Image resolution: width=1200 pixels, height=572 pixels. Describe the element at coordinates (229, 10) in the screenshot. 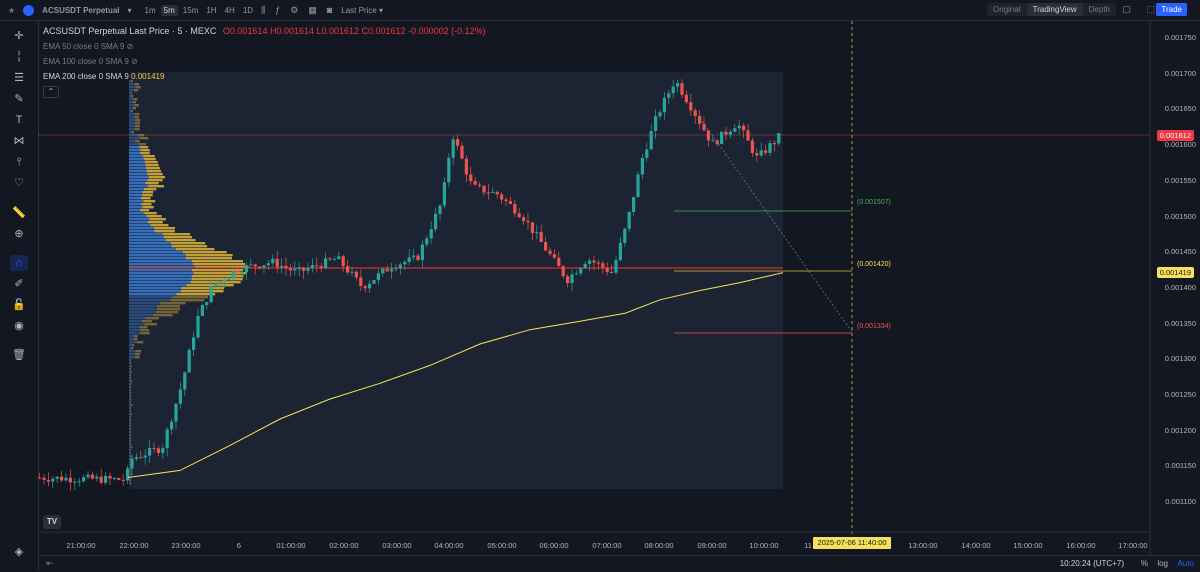

I see `timeframe-4h: 4H` at that location.